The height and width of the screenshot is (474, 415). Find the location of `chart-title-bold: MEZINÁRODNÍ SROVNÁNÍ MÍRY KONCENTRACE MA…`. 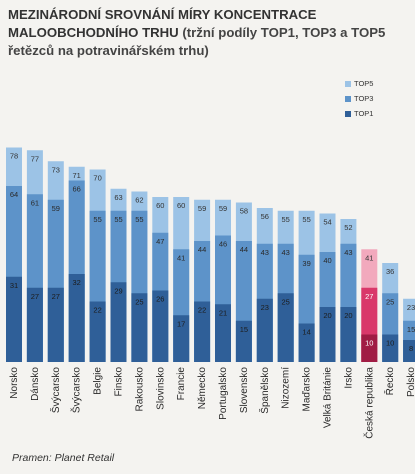

chart-title-bold: MEZINÁRODNÍ SROVNÁNÍ MÍRY KONCENTRACE MA… is located at coordinates (162, 23).